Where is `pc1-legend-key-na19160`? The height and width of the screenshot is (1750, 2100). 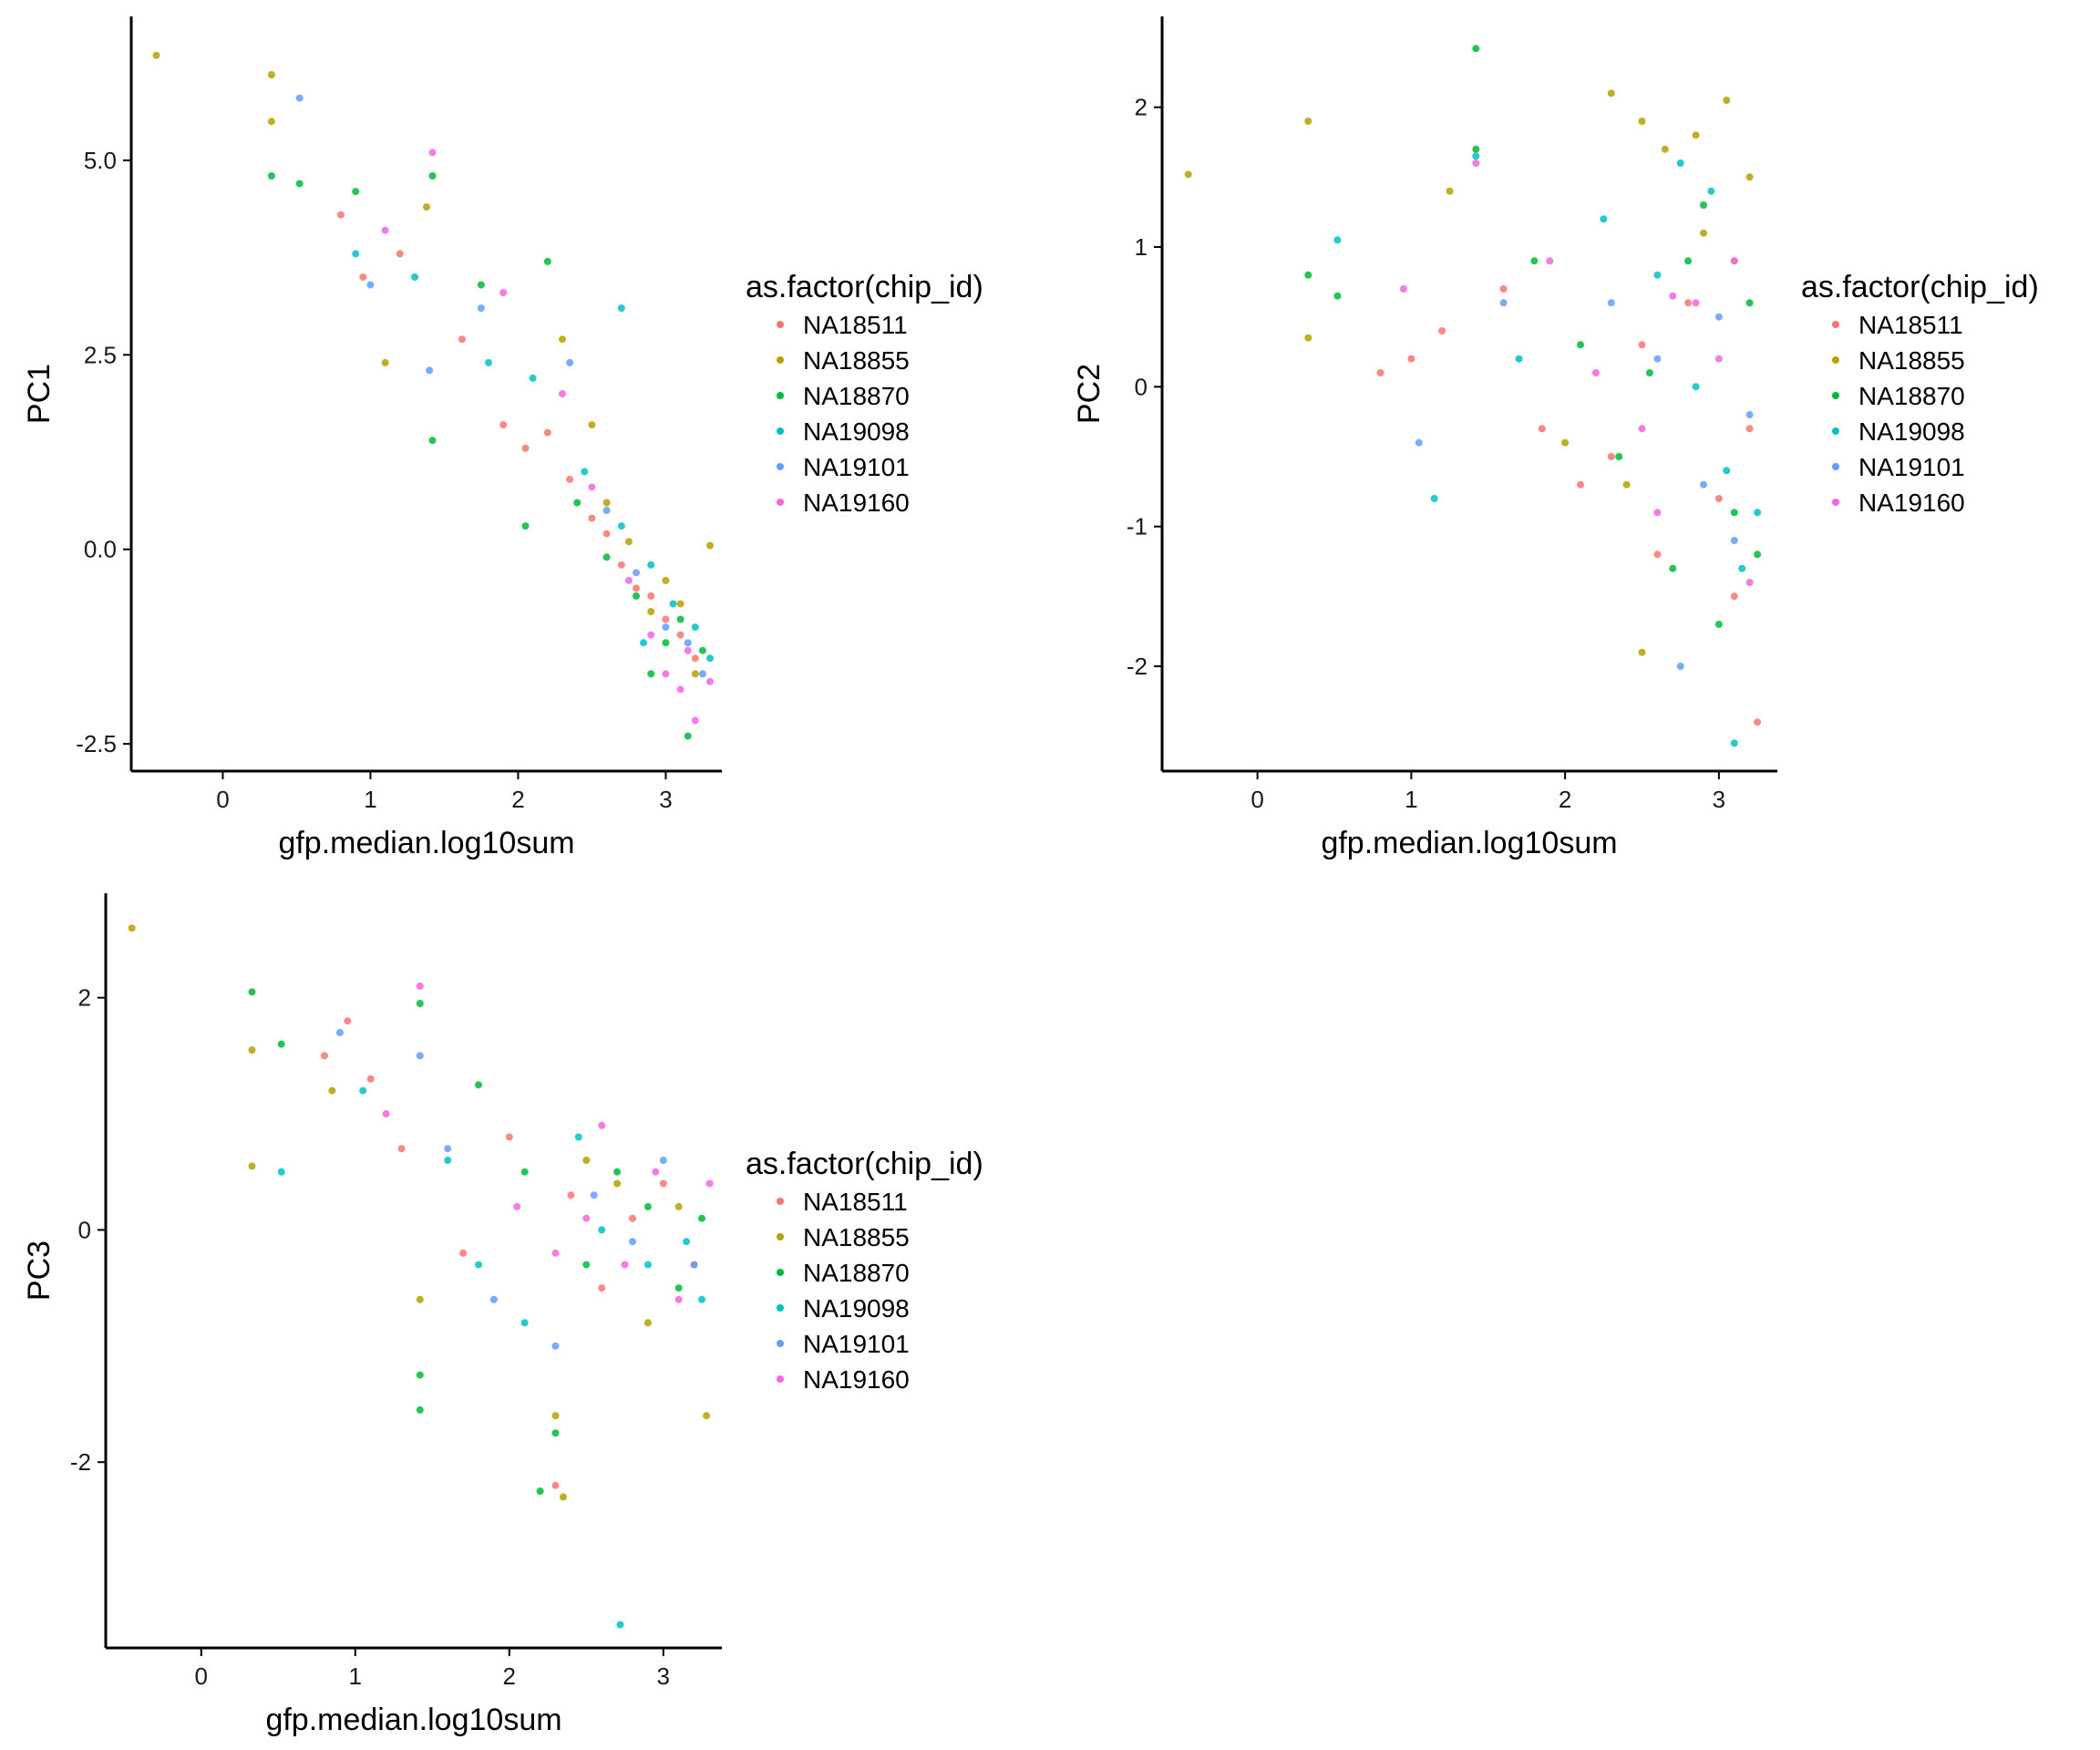
pc1-legend-key-na19160 is located at coordinates (781, 502).